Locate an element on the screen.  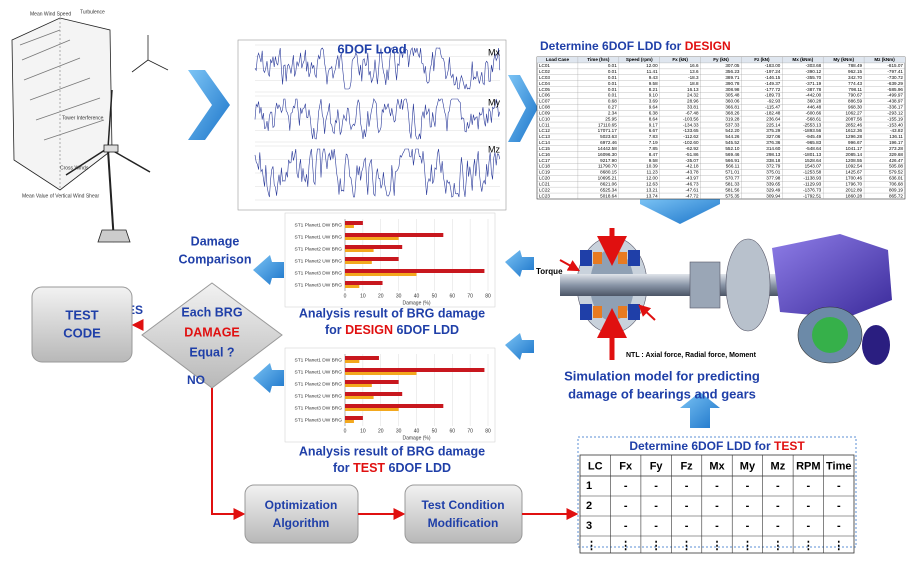
table-cell: 18.8 is located at coordinates (694, 83).